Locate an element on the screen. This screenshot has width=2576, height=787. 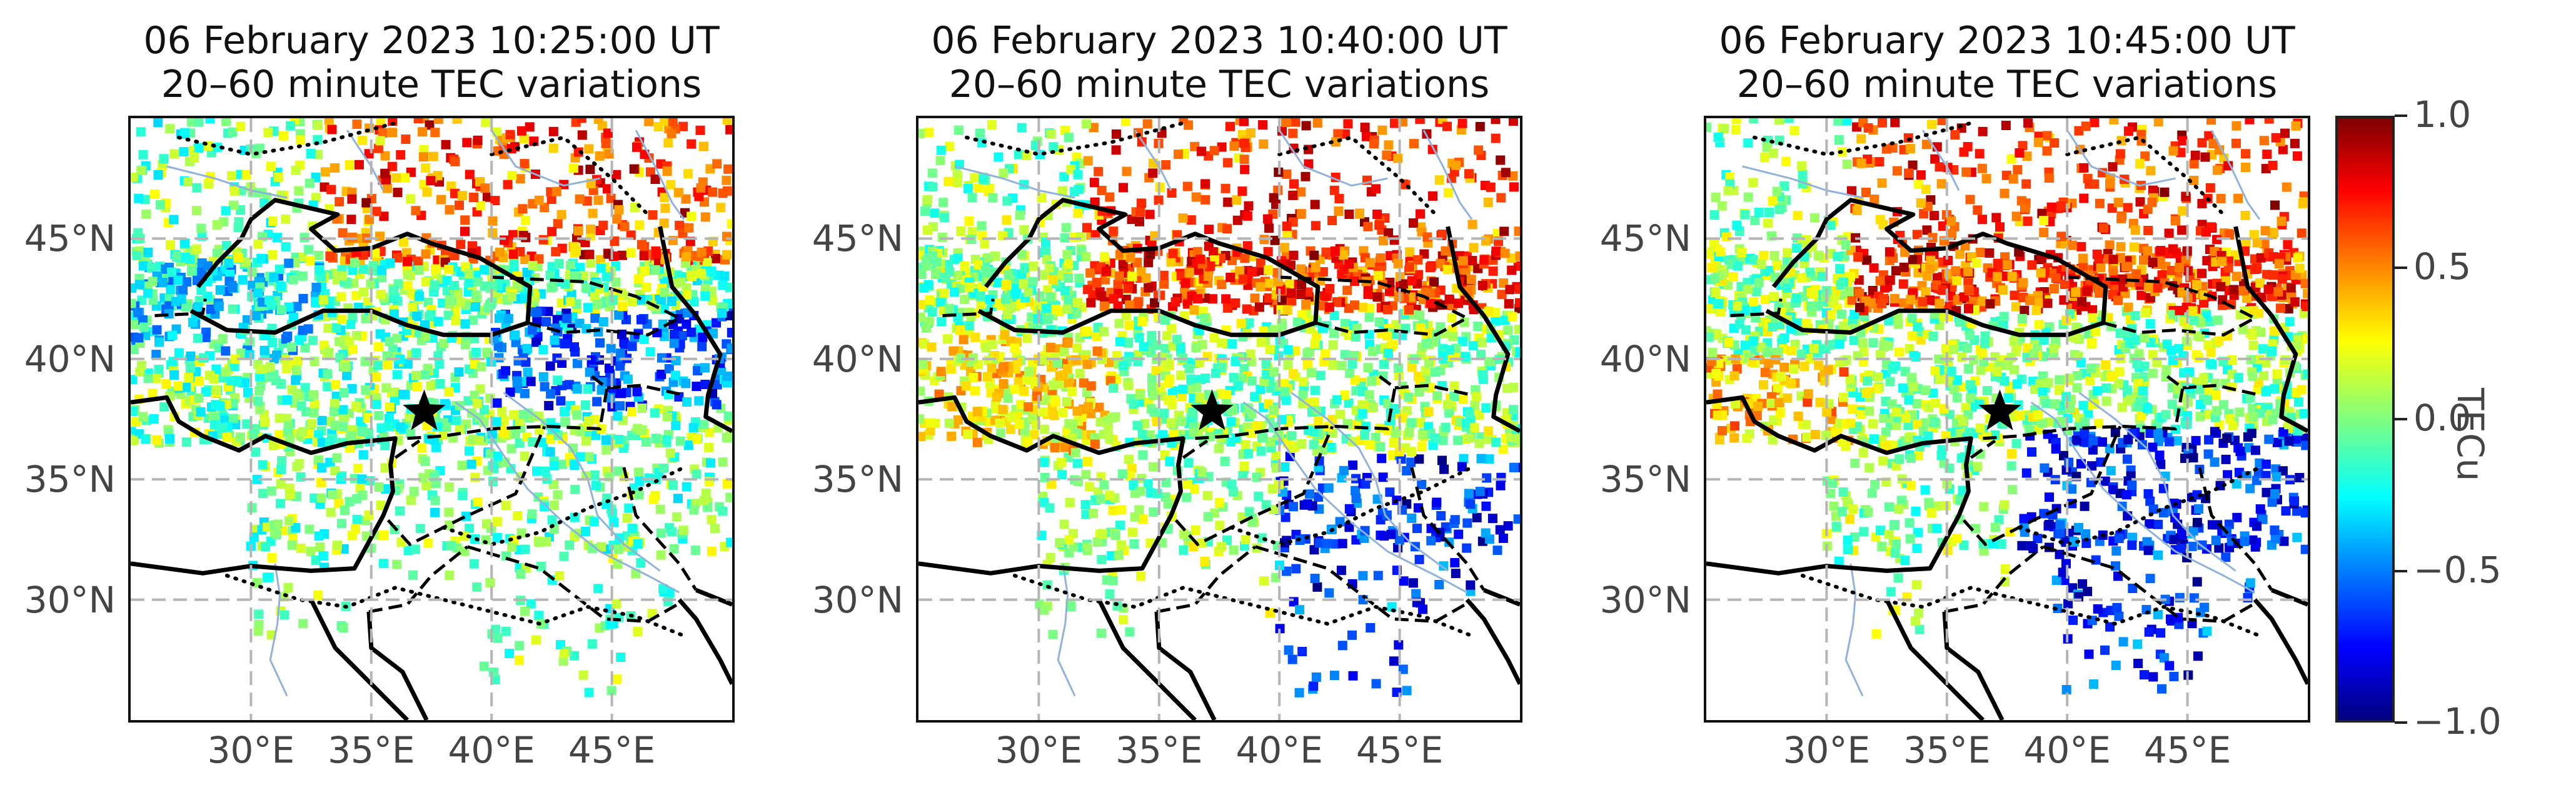
border-line is located at coordinates (1448, 529).